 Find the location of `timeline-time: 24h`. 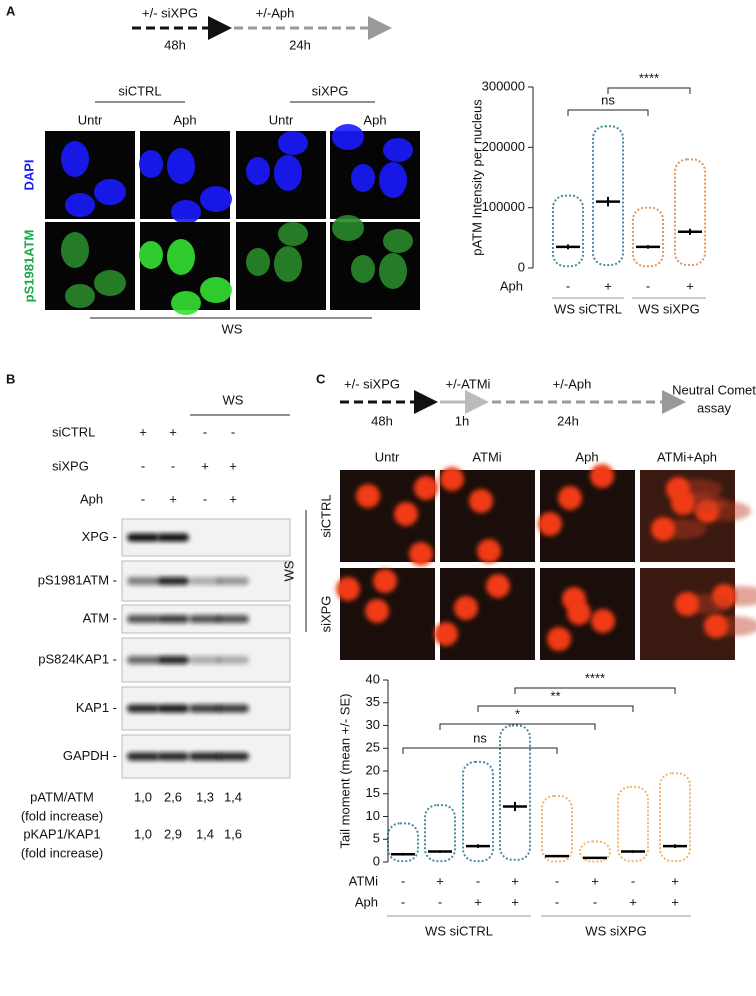

timeline-time: 24h is located at coordinates (300, 44).